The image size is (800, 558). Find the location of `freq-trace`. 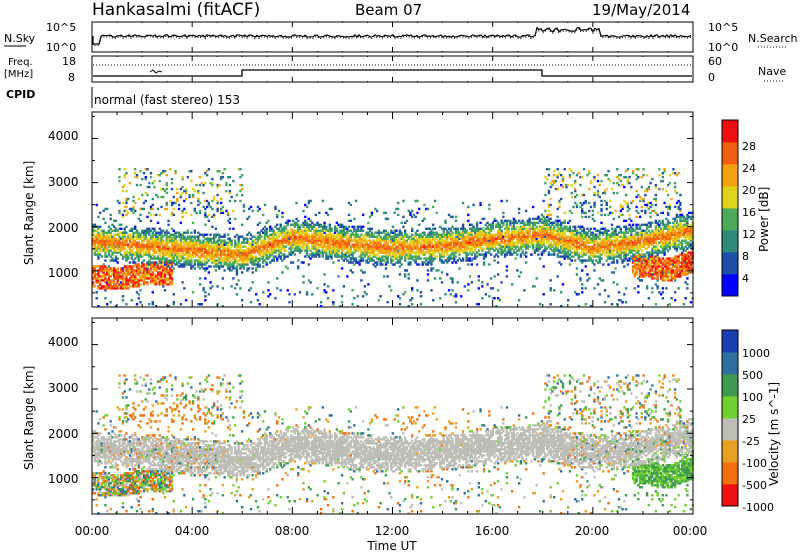

freq-trace is located at coordinates (392, 73).